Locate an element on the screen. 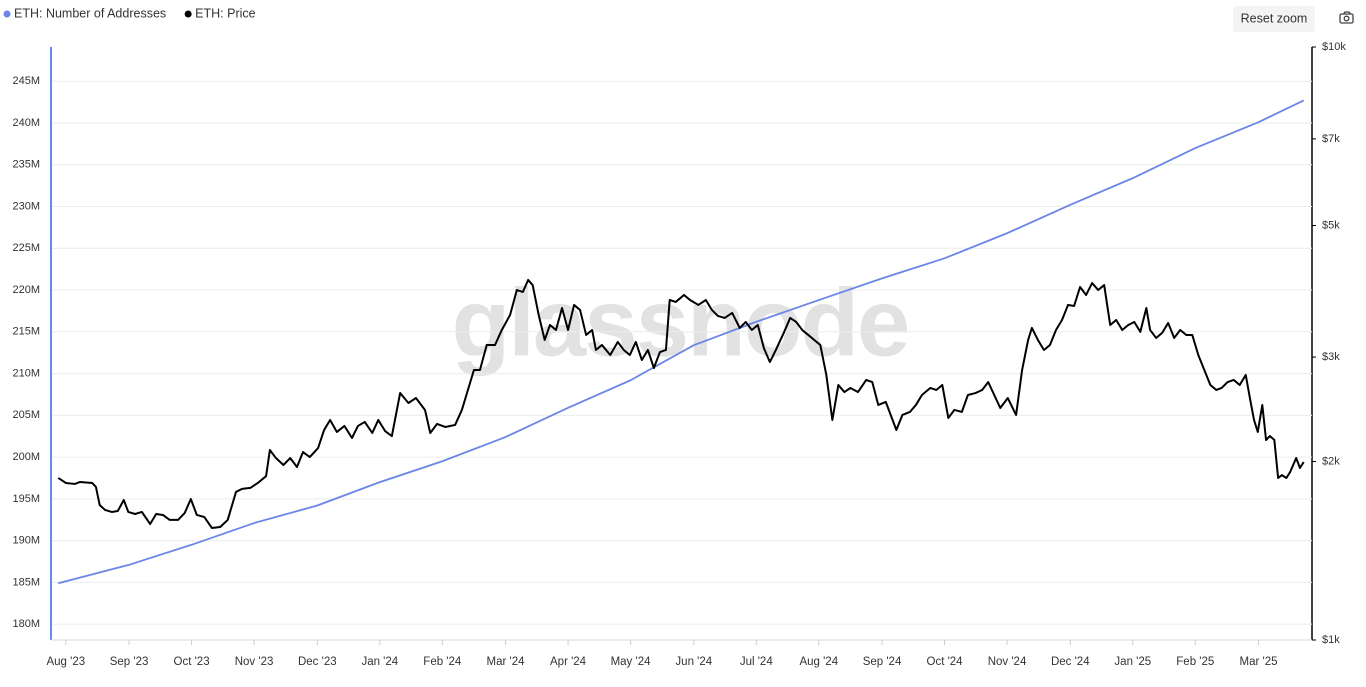  x-tick-label: Dec '23 is located at coordinates (317, 662).